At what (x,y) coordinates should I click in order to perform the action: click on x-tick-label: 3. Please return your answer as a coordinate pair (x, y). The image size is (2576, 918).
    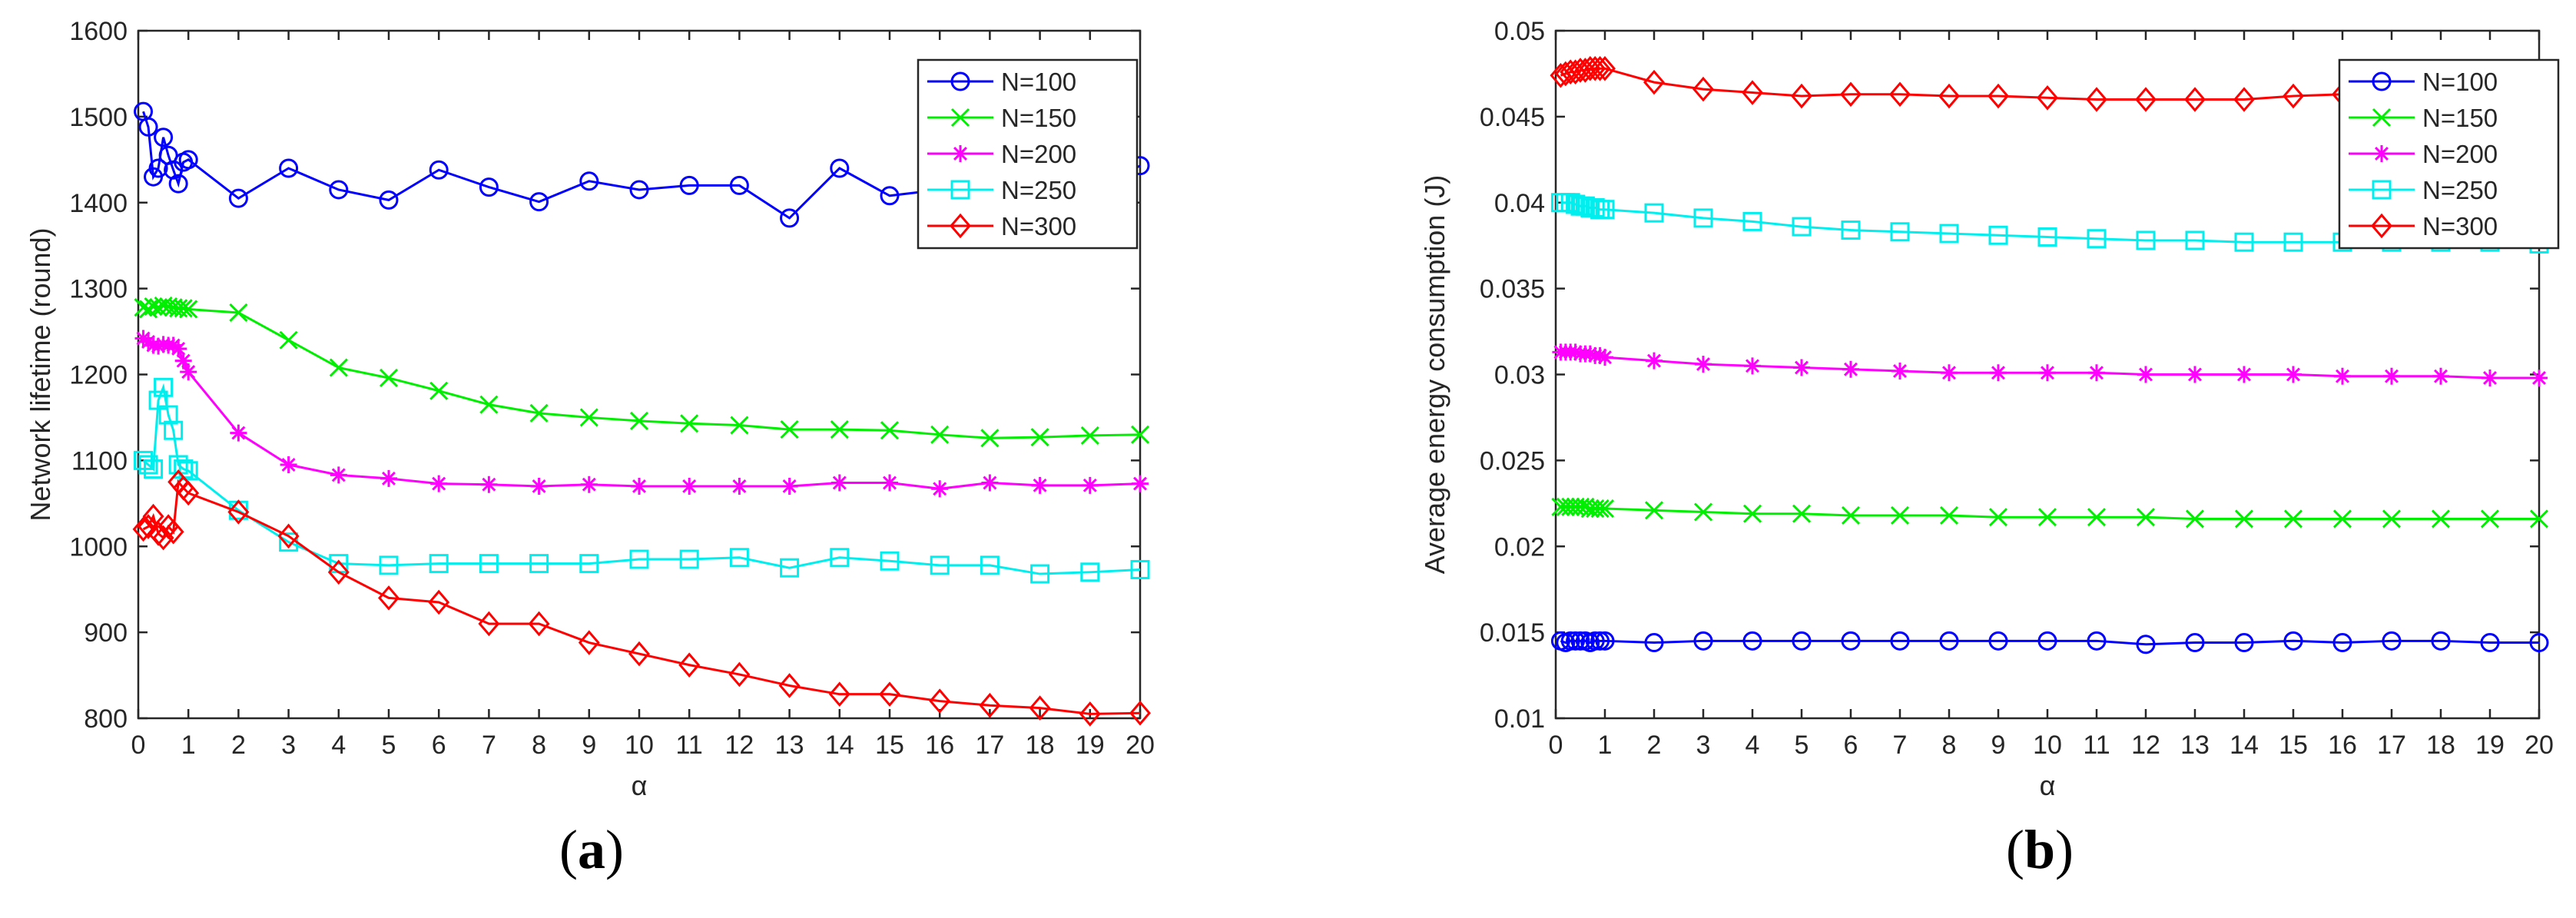
    Looking at the image, I should click on (288, 745).